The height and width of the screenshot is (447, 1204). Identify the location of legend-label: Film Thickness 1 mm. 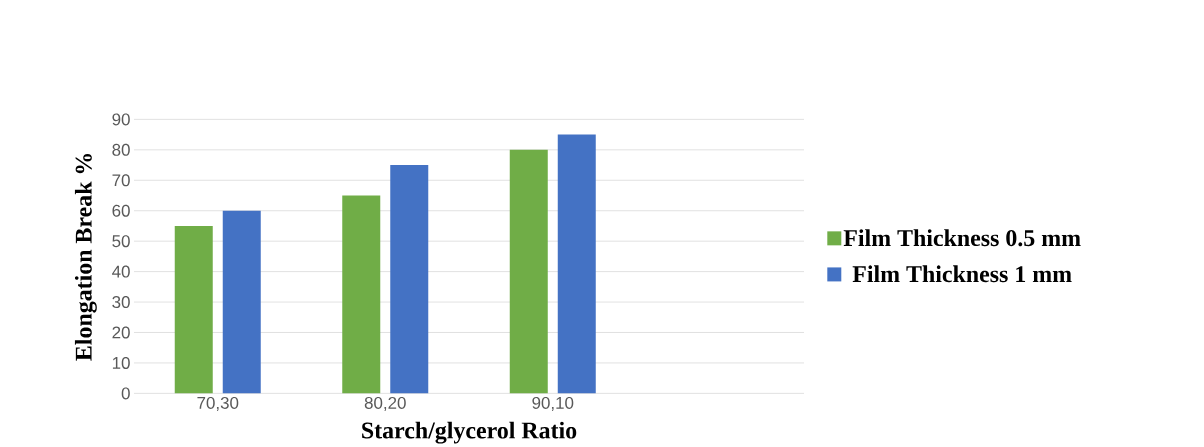
(962, 274).